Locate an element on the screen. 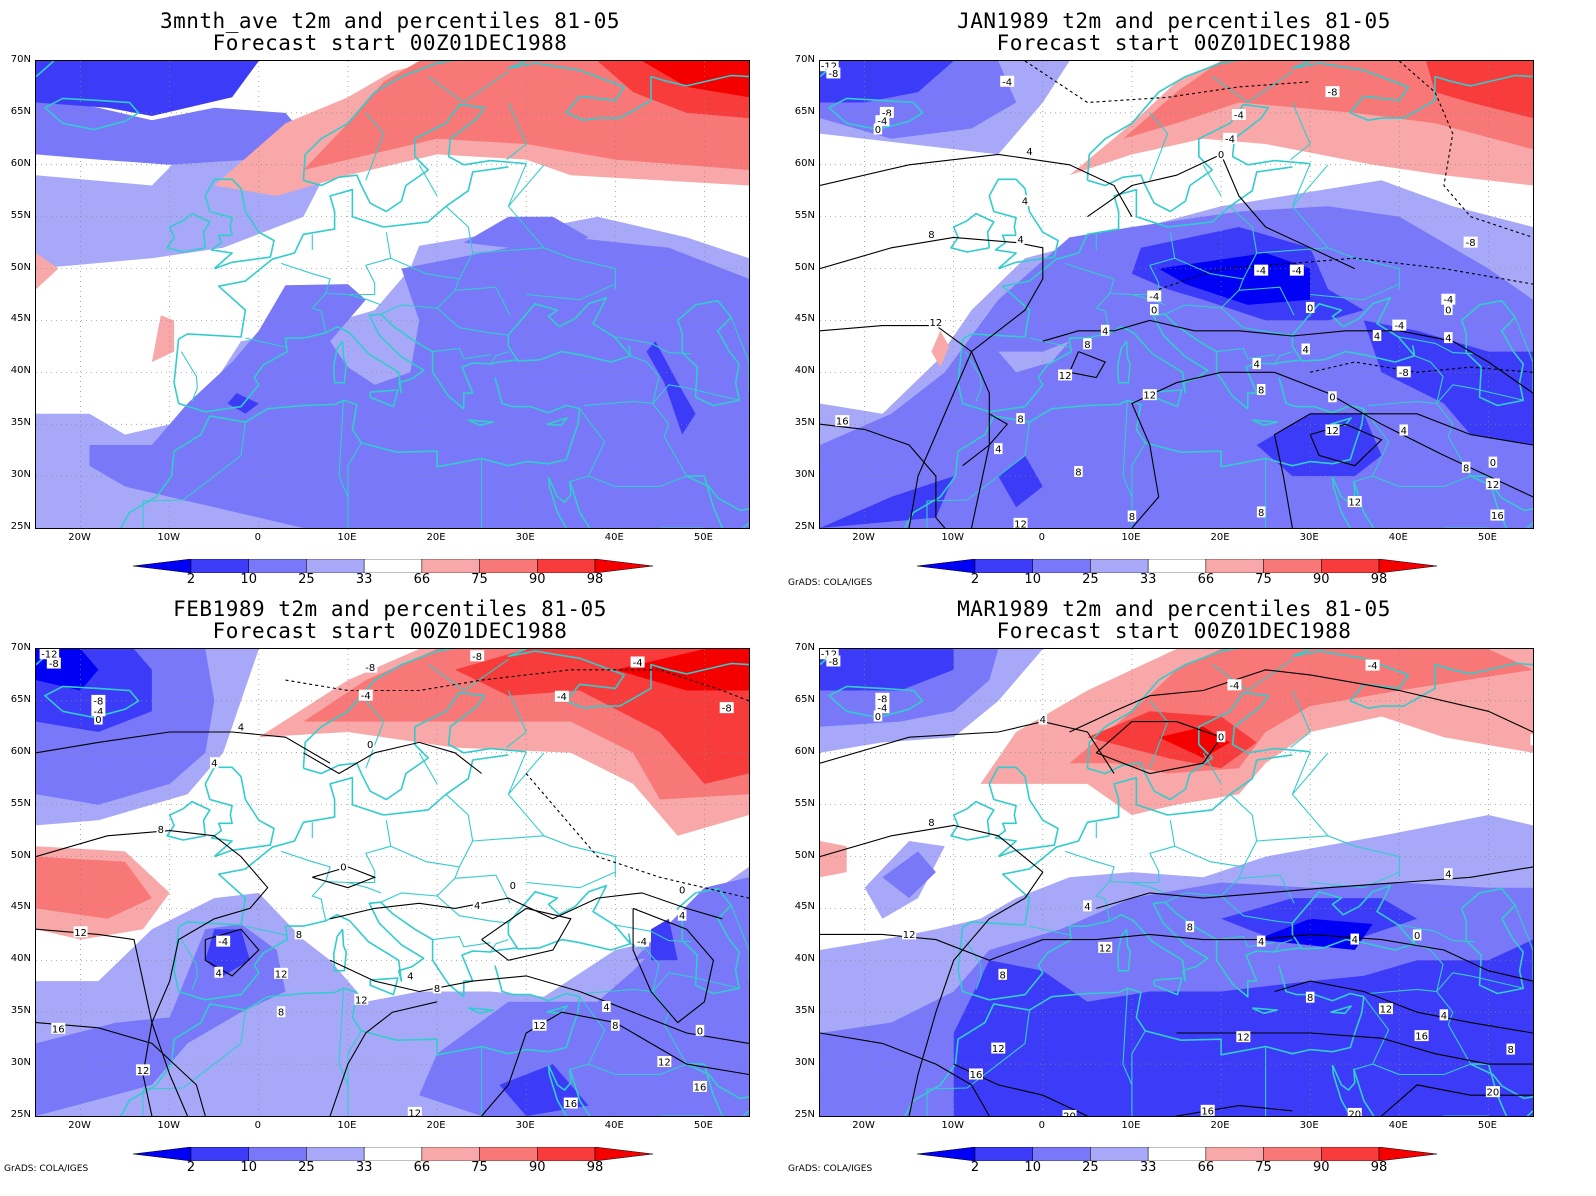 This screenshot has width=1596, height=1196. shade-p66 is located at coordinates (833, 859).